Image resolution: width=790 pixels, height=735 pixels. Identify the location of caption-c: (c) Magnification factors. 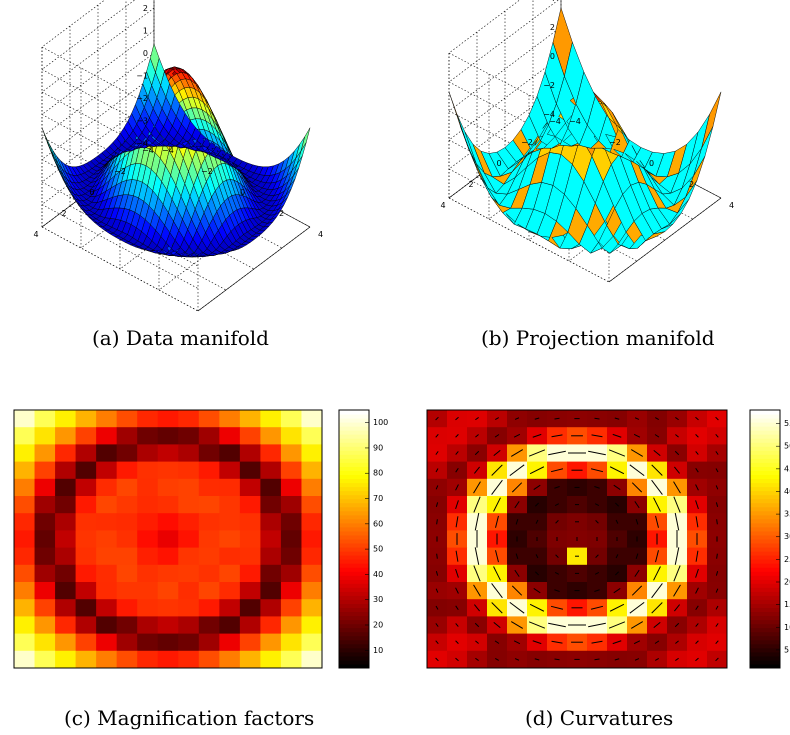
(189, 718).